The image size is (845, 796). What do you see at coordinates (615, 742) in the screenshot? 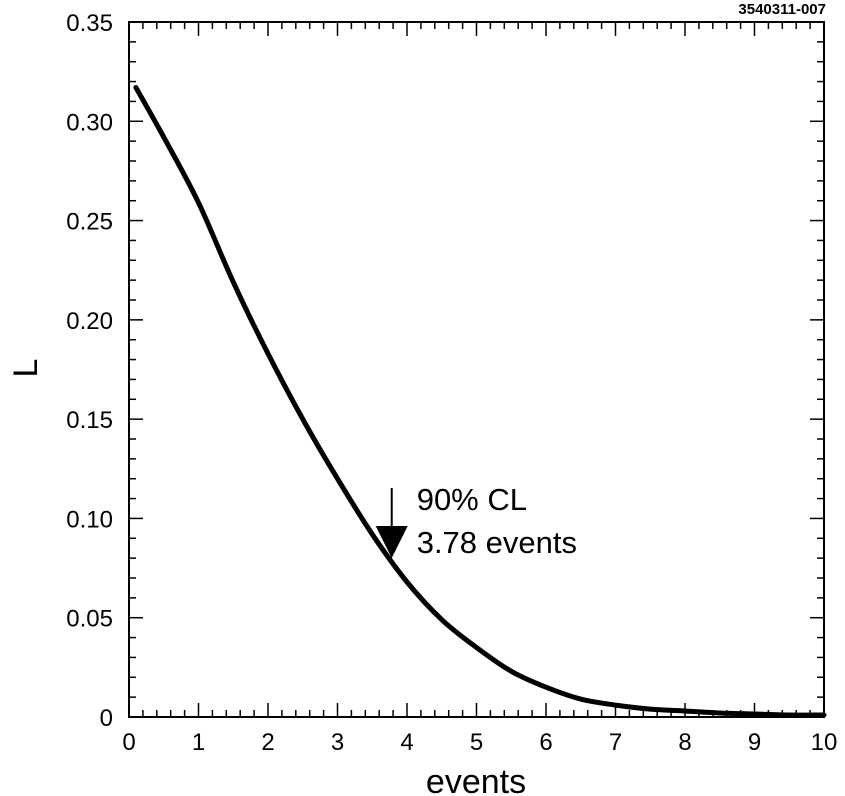
I see `x-tick-label: 7` at bounding box center [615, 742].